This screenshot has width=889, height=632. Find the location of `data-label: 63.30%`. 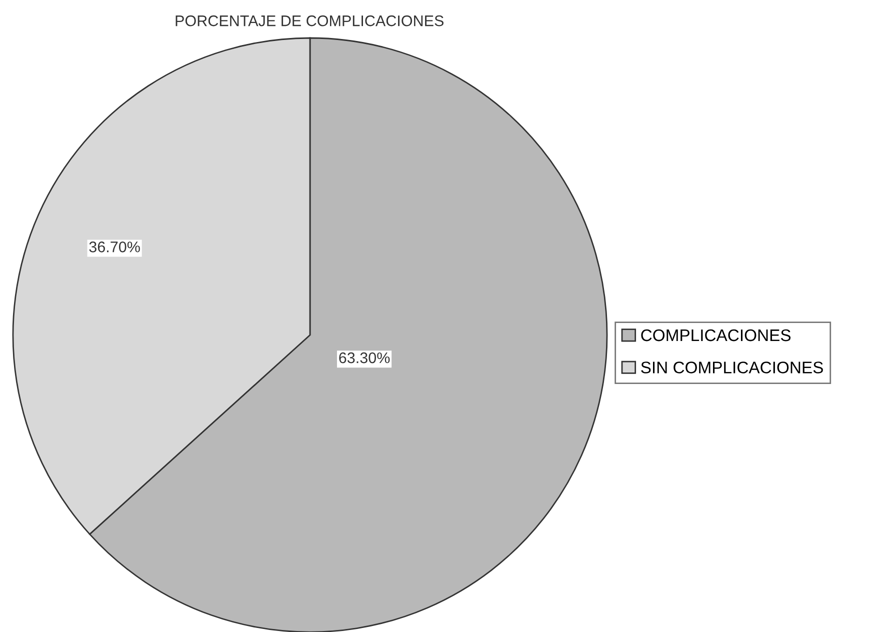

data-label: 63.30% is located at coordinates (364, 358).